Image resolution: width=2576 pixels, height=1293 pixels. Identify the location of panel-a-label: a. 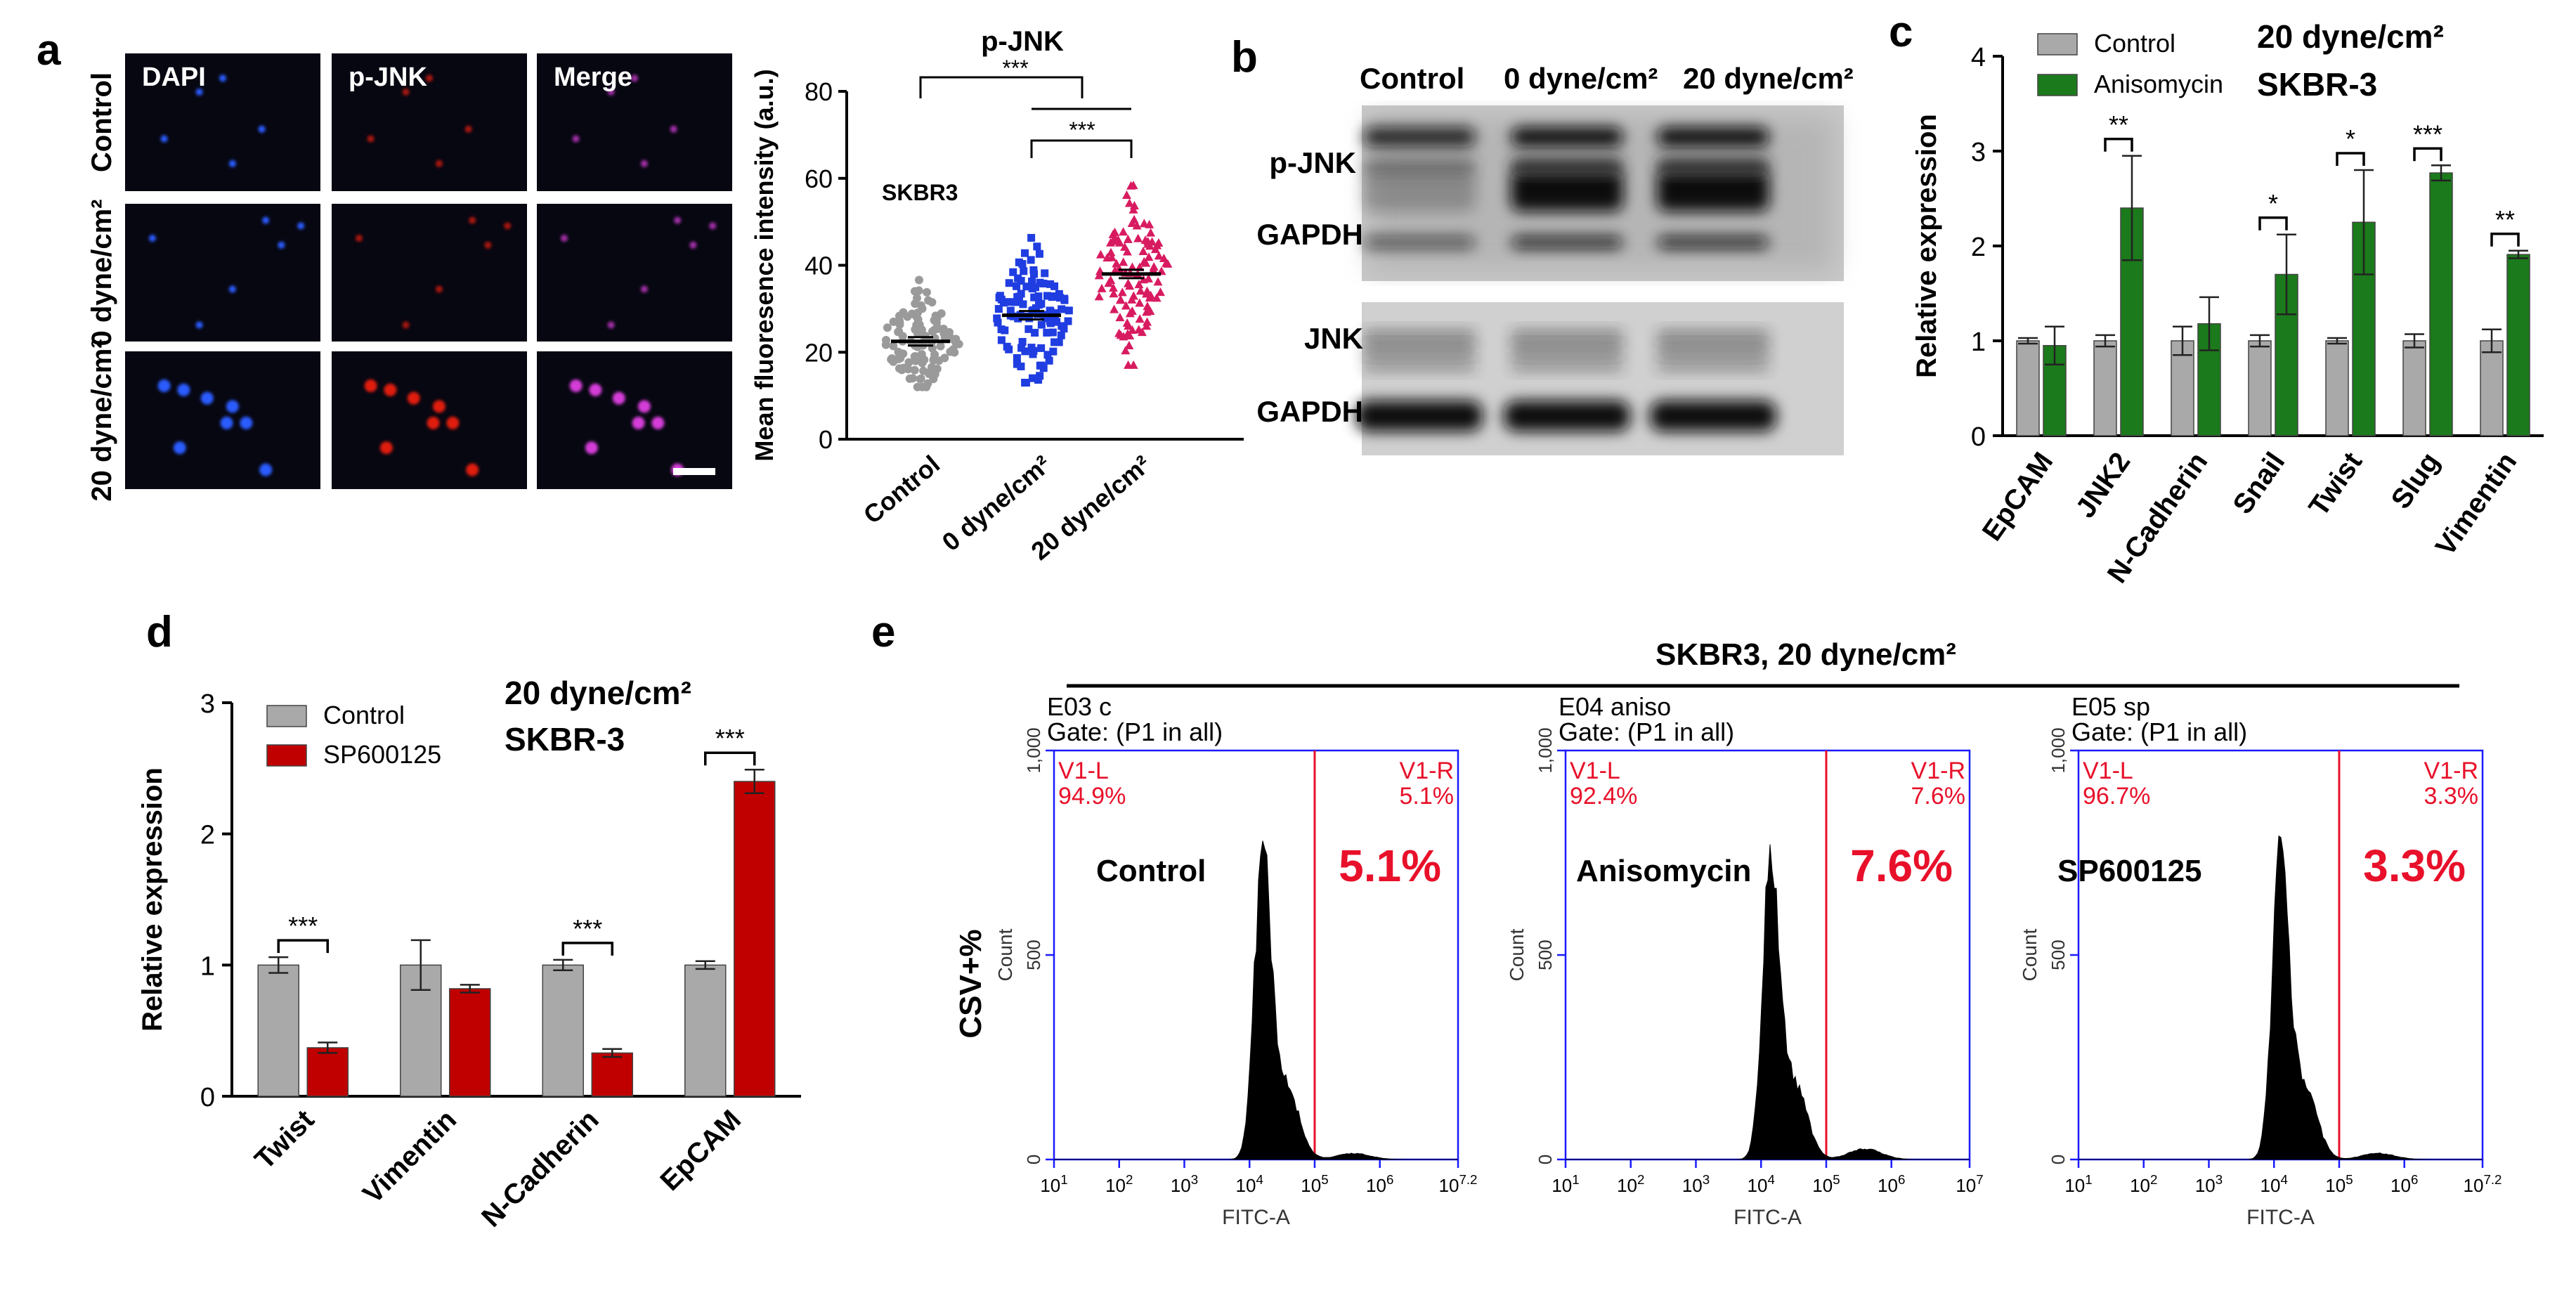
(49, 50).